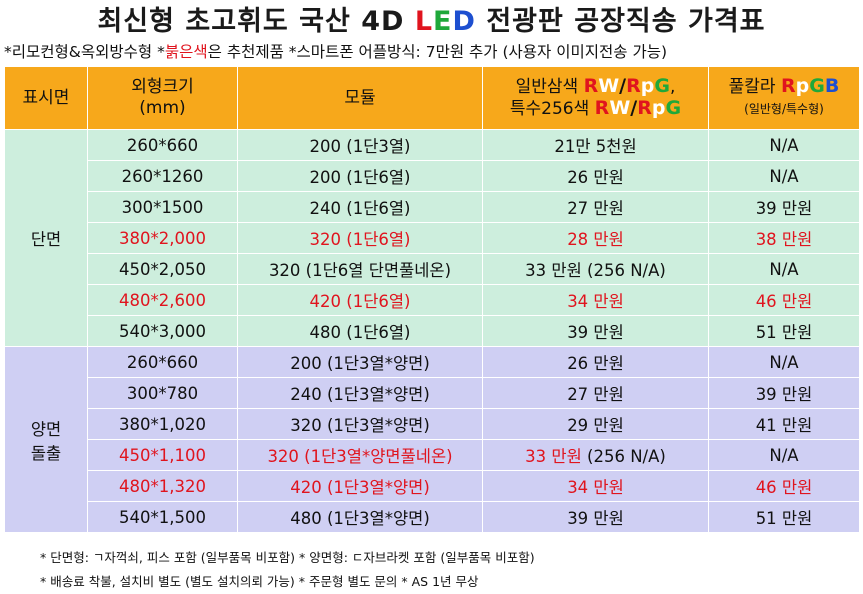 This screenshot has height=594, width=863. Describe the element at coordinates (360, 98) in the screenshot. I see `header-module: 모듈` at that location.